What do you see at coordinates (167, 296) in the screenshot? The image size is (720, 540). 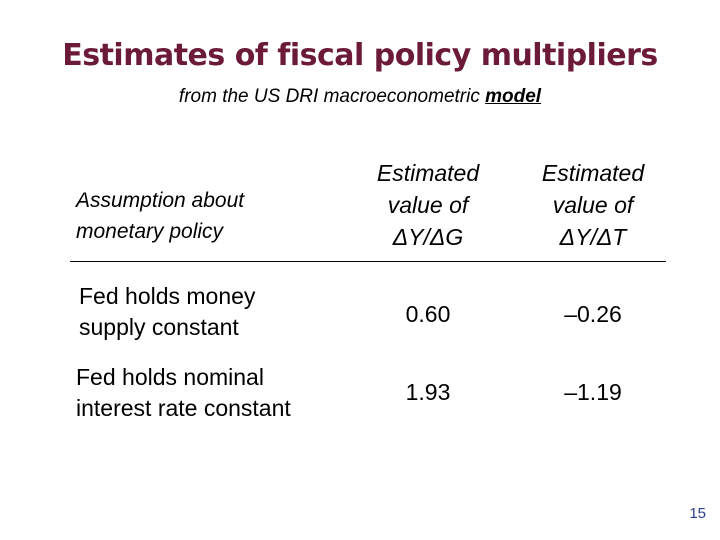 I see `row1-label-line1: Fed holds money` at bounding box center [167, 296].